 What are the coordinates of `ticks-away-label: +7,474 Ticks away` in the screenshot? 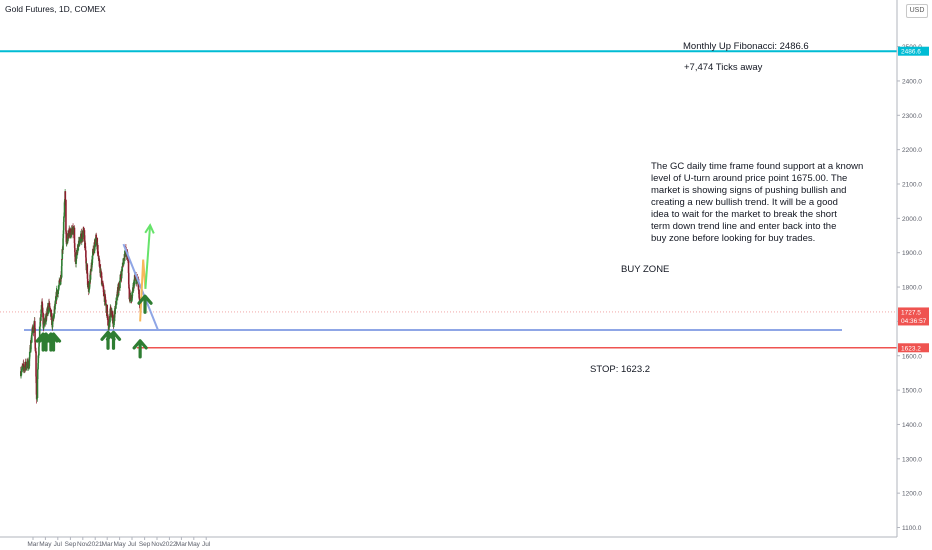 It's located at (723, 67).